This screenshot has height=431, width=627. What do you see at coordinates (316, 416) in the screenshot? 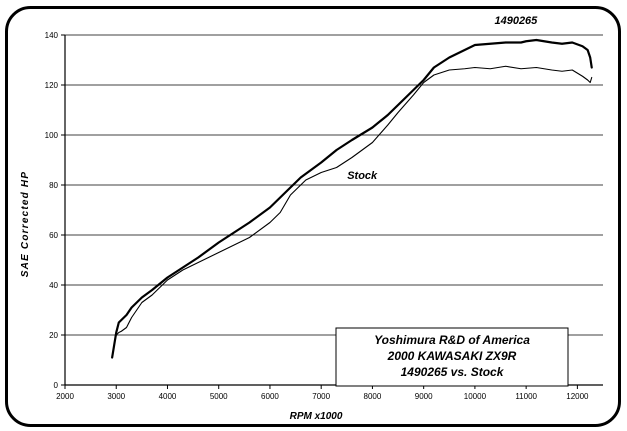
I see `x-axis-title: RPM x1000` at bounding box center [316, 416].